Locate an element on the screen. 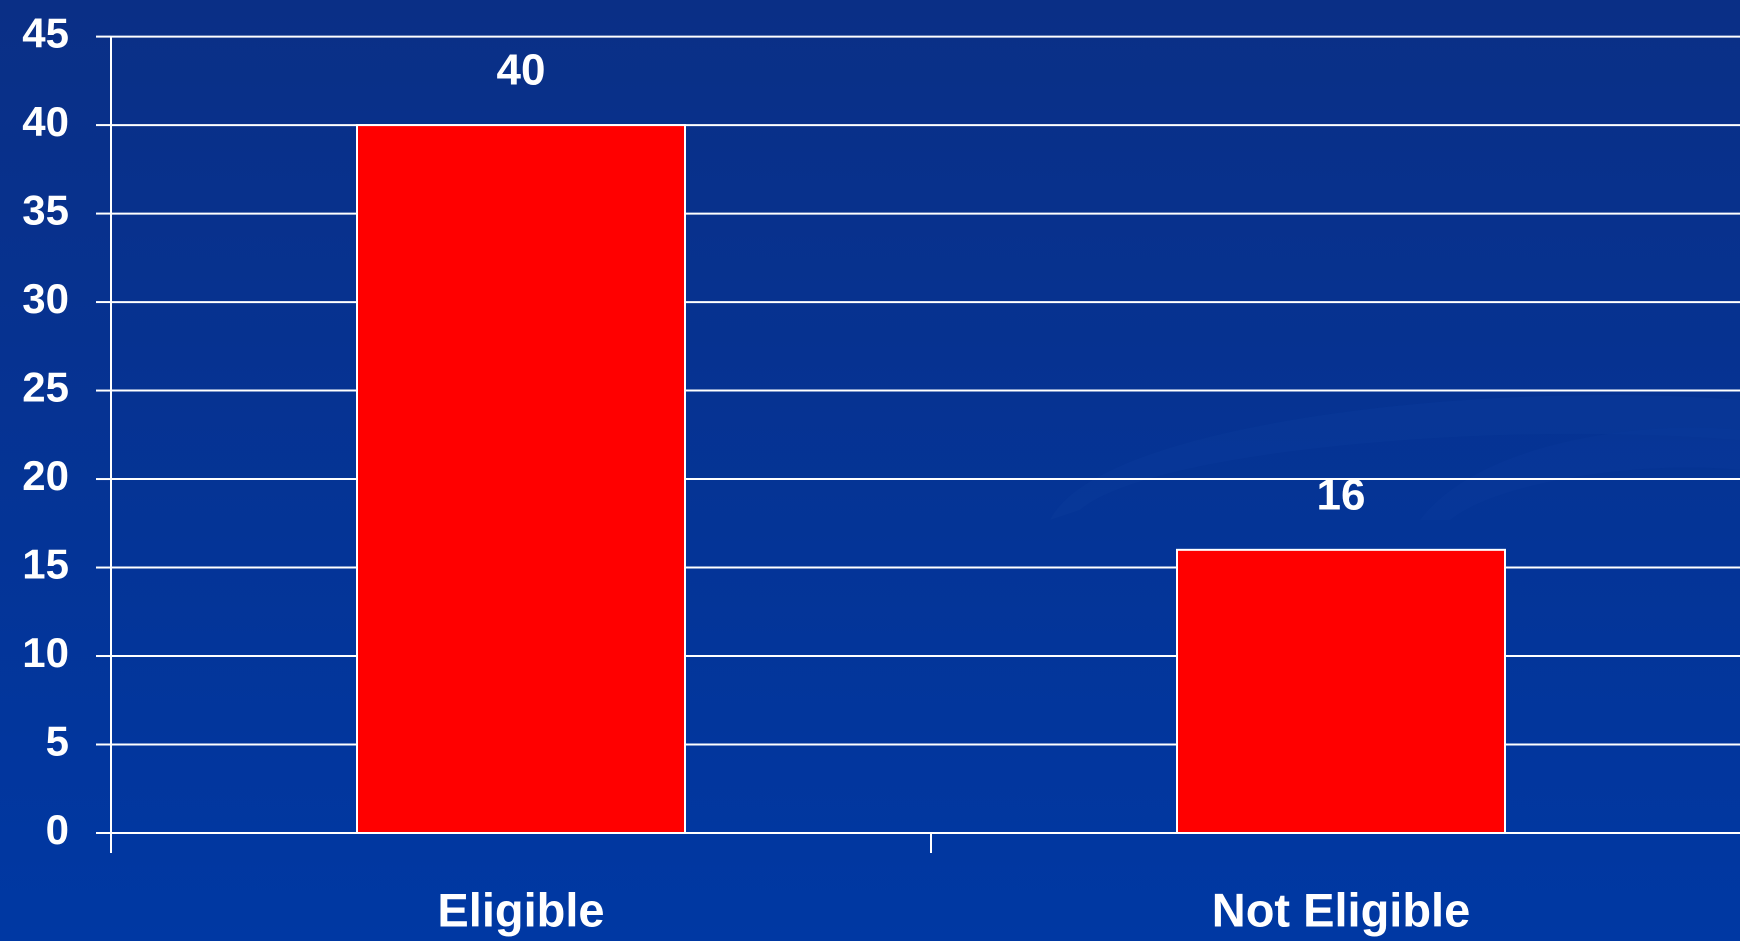 The image size is (1740, 941). y-tick-label: 35 is located at coordinates (45, 210).